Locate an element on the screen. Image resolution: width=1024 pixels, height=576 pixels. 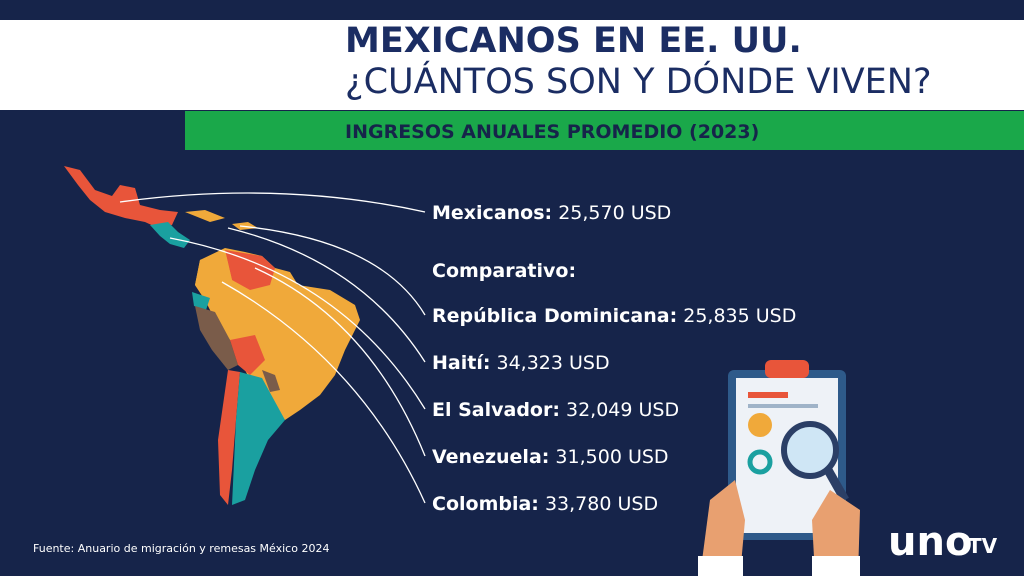
item-label: Haití: is located at coordinates (461, 363).